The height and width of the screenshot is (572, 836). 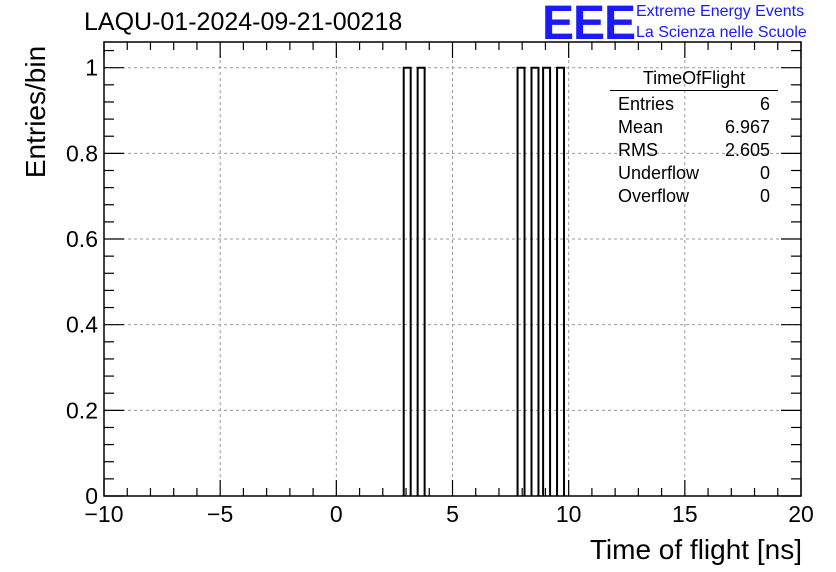 I want to click on chart-title: LAQU-01-2024-09-21-00218, so click(x=243, y=22).